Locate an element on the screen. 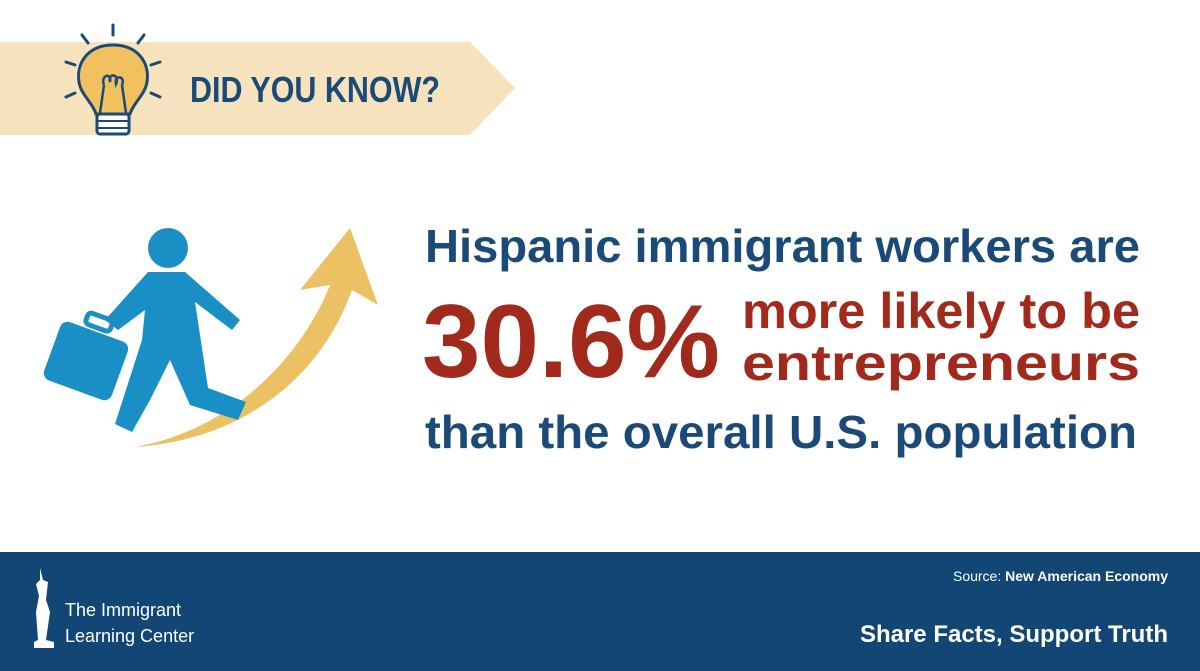 The width and height of the screenshot is (1200, 671). org-name-line-2: Learning Center is located at coordinates (129, 636).